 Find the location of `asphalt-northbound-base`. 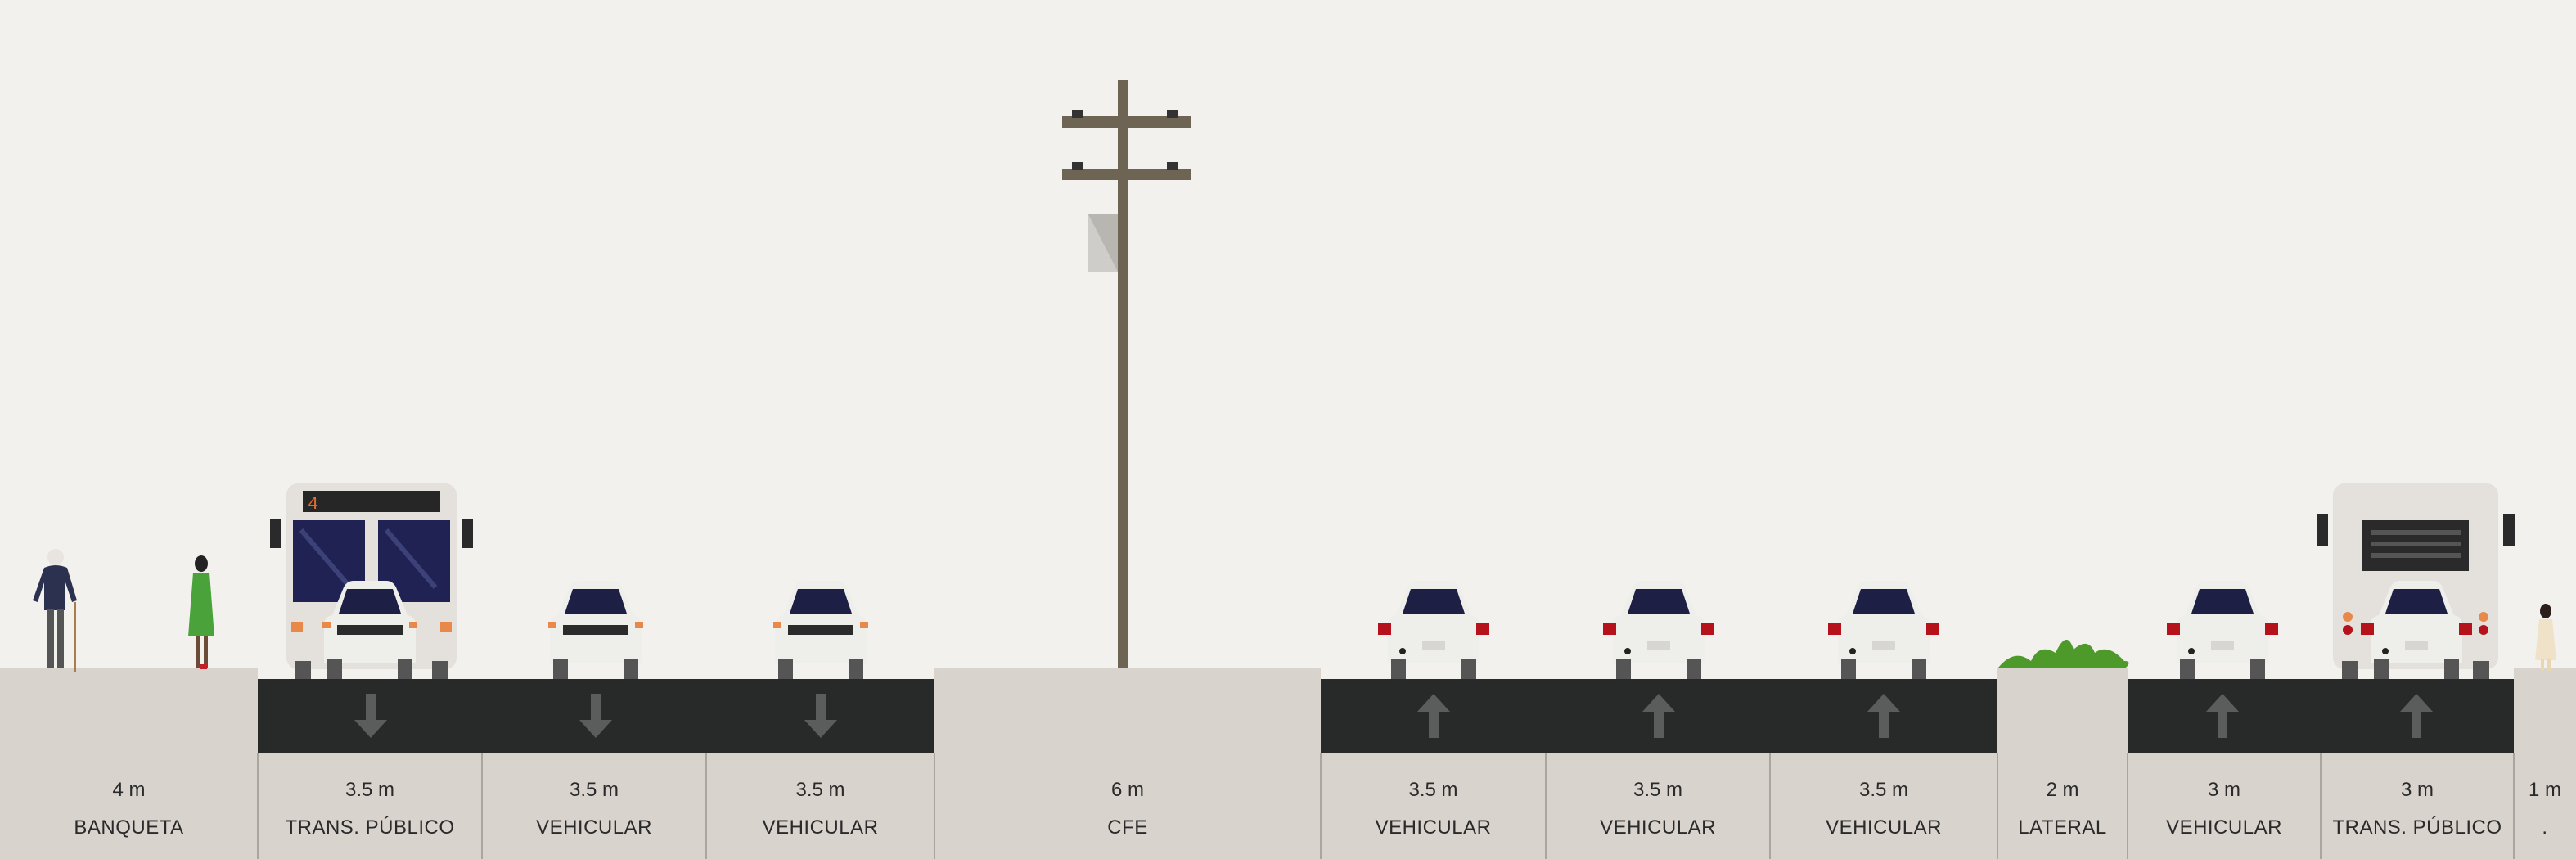

asphalt-northbound-base is located at coordinates (1659, 806).